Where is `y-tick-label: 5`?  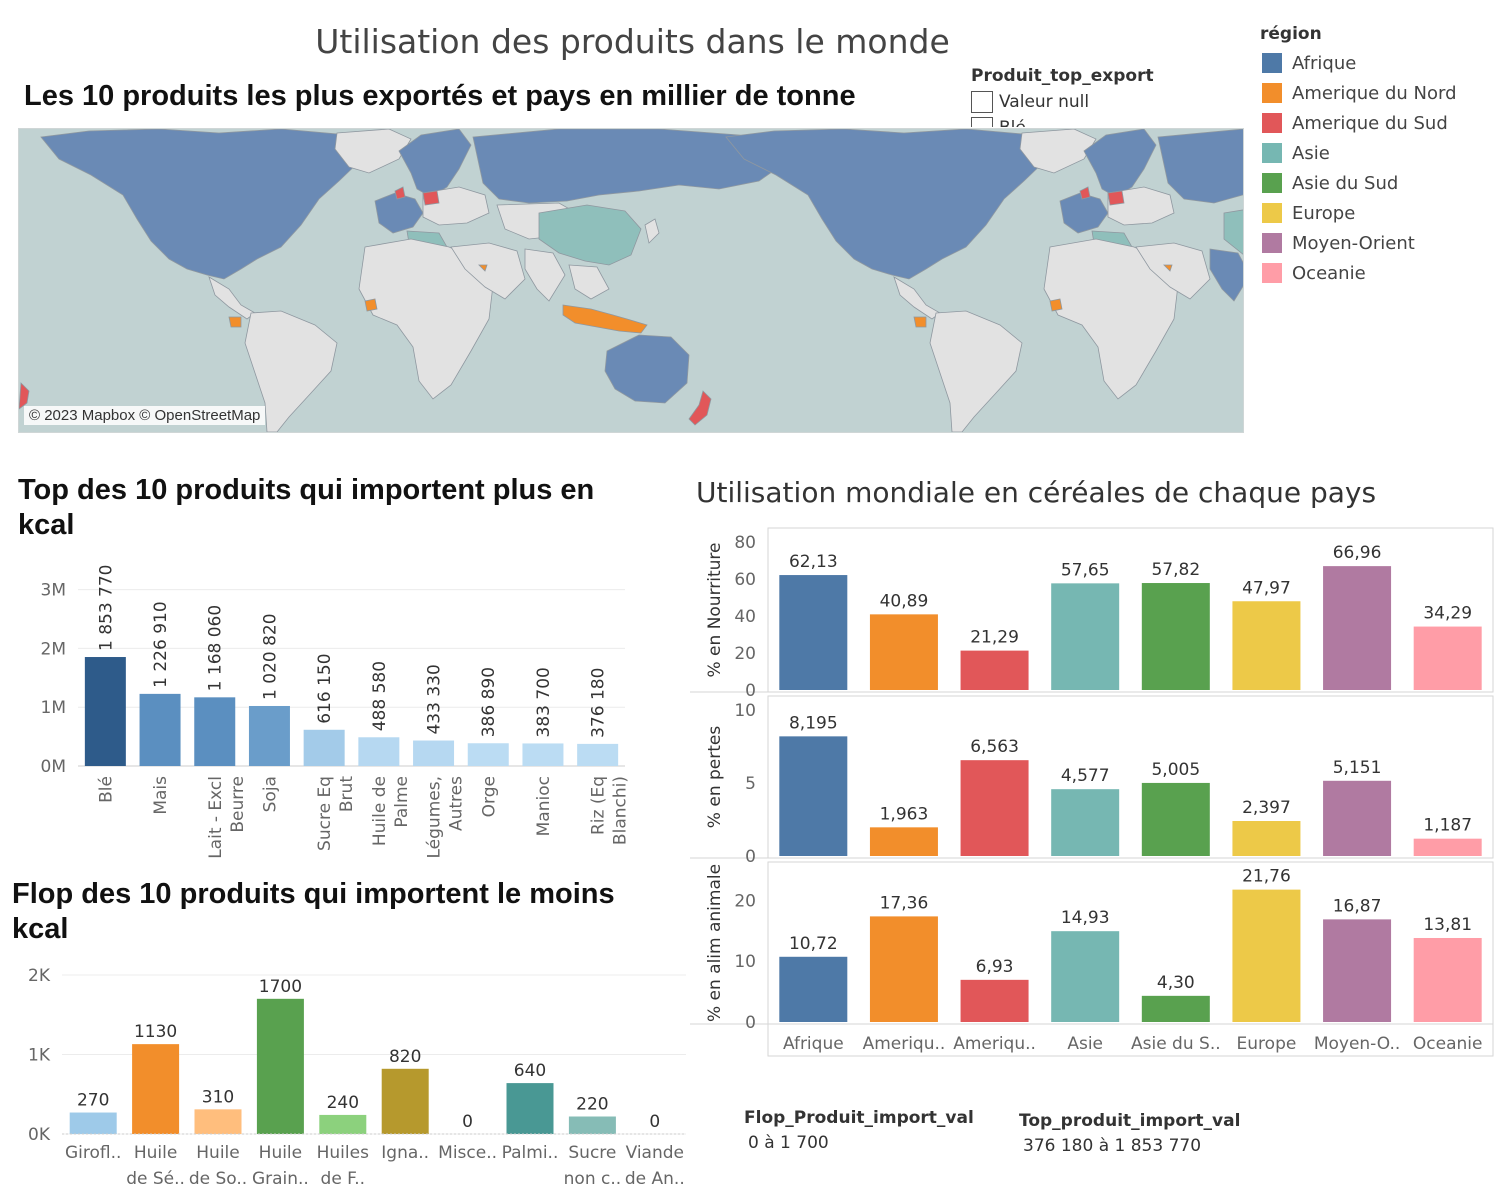
y-tick-label: 5 is located at coordinates (750, 784).